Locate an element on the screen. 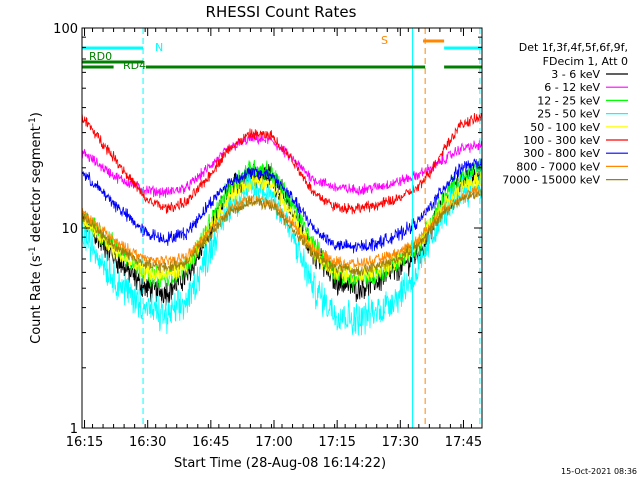 This screenshot has width=640, height=480. legend-label-3: 25 - 50 keV is located at coordinates (568, 114).